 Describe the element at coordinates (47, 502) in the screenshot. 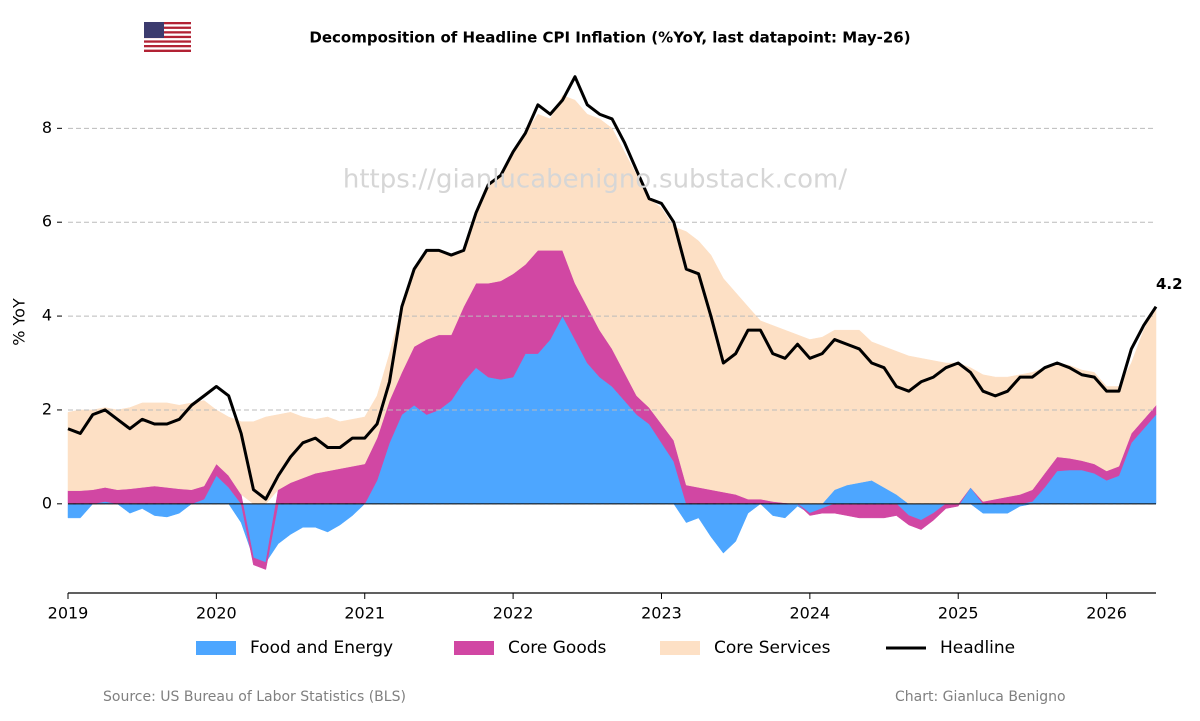

I see `y-tick-label: 0` at that location.